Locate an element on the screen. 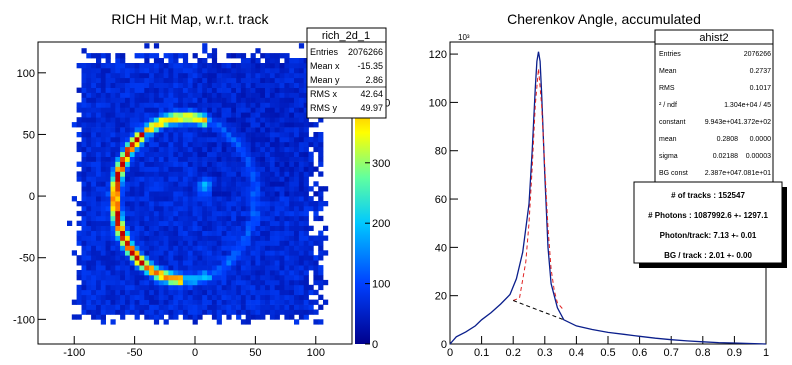 The height and width of the screenshot is (365, 792). stats-label: RMS x is located at coordinates (324, 94).